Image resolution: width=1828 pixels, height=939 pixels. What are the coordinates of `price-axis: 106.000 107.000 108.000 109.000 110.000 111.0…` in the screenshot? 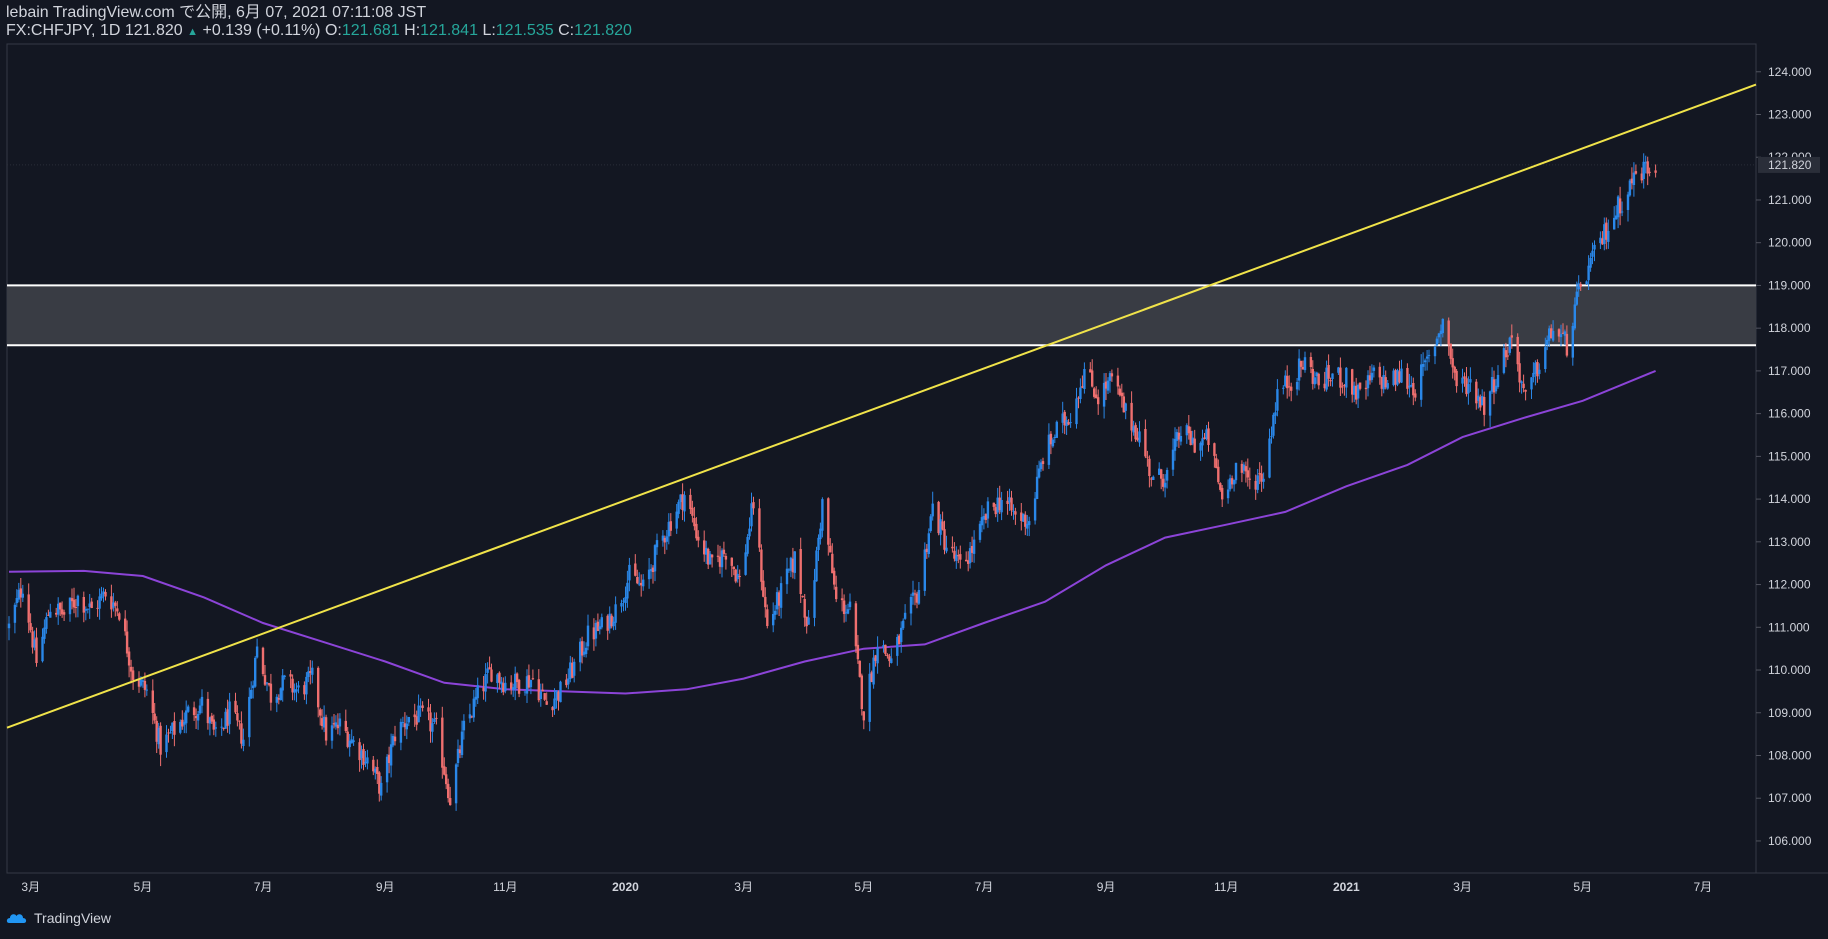 It's located at (1788, 456).